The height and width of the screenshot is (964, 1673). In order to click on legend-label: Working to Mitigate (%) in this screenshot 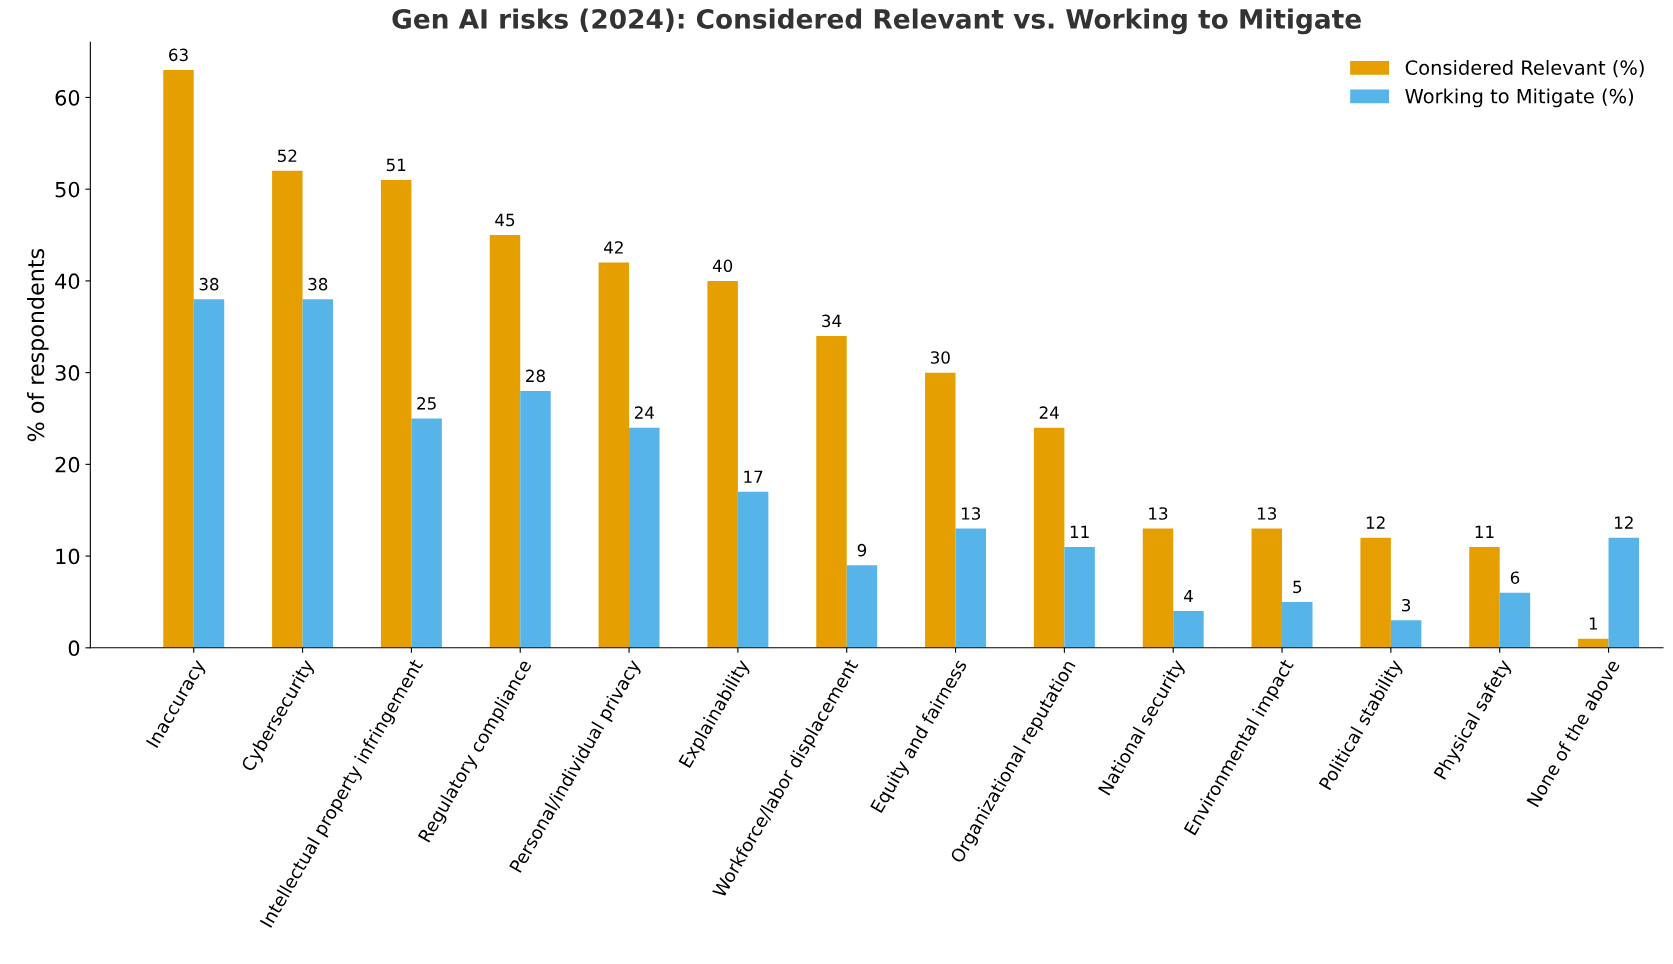, I will do `click(1519, 98)`.